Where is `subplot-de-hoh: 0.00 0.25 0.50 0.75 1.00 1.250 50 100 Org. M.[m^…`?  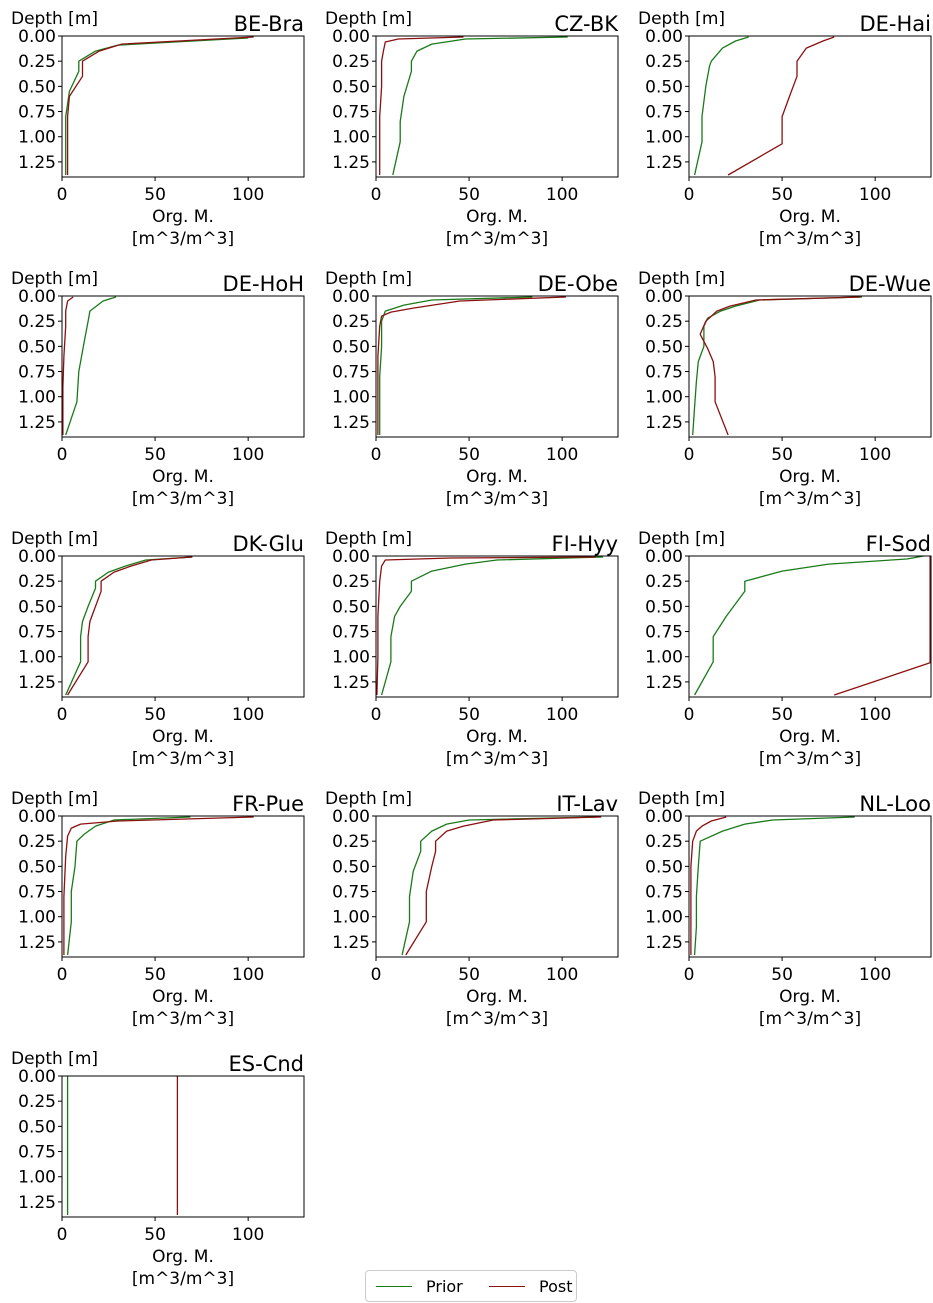 subplot-de-hoh: 0.00 0.25 0.50 0.75 1.00 1.250 50 100 Org. M.[m^… is located at coordinates (158, 389).